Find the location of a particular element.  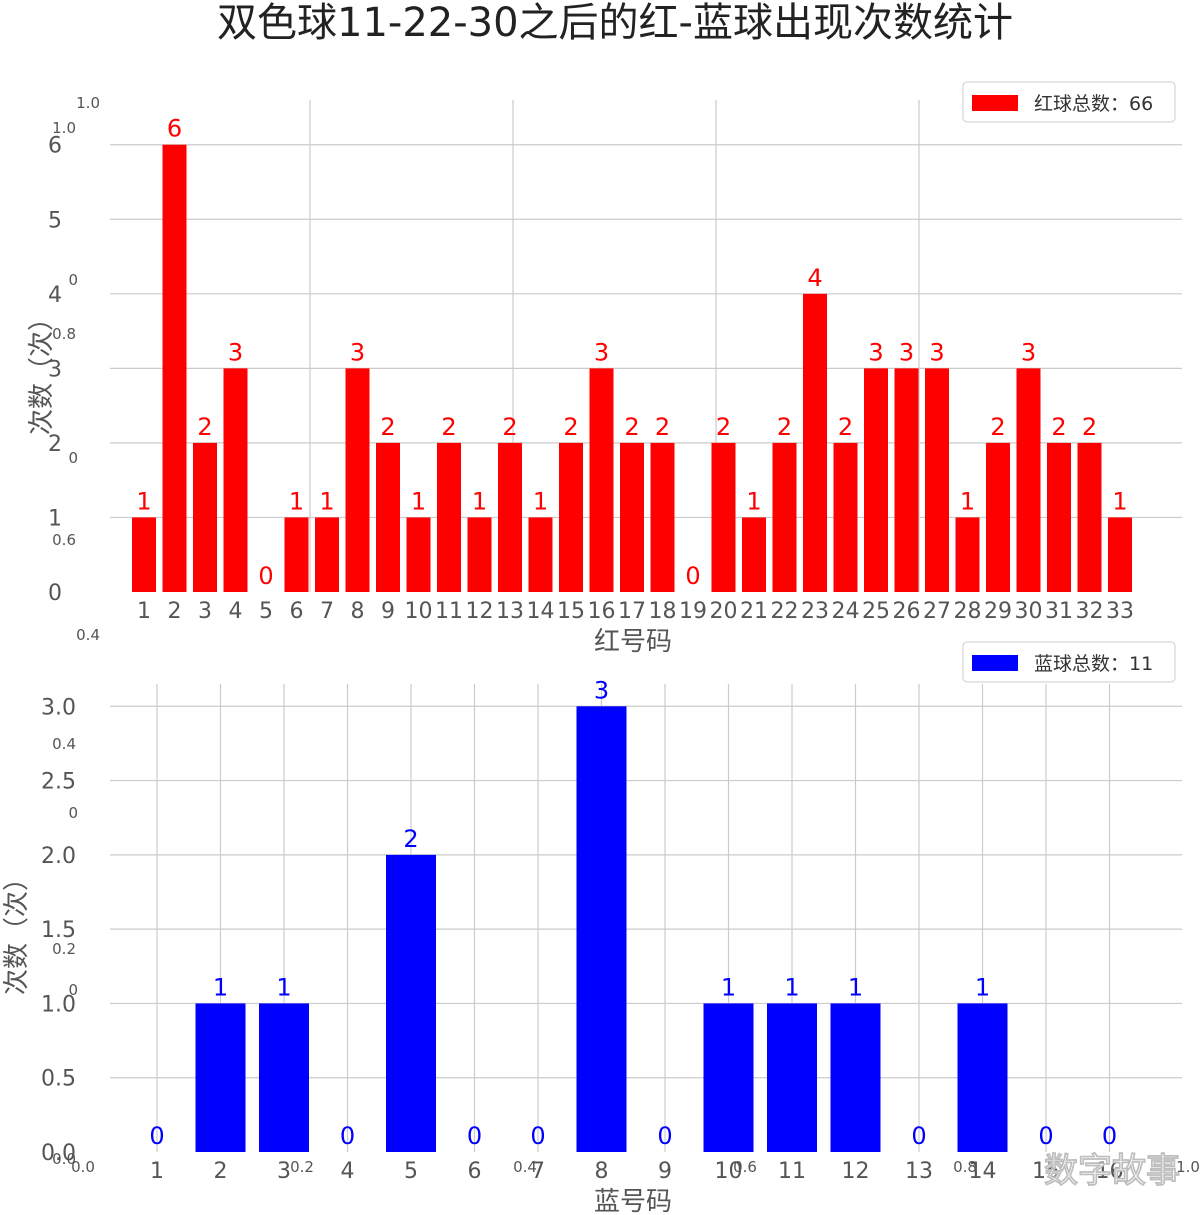

ghost-y-tick-label: 0.0 is located at coordinates (64, 1159).